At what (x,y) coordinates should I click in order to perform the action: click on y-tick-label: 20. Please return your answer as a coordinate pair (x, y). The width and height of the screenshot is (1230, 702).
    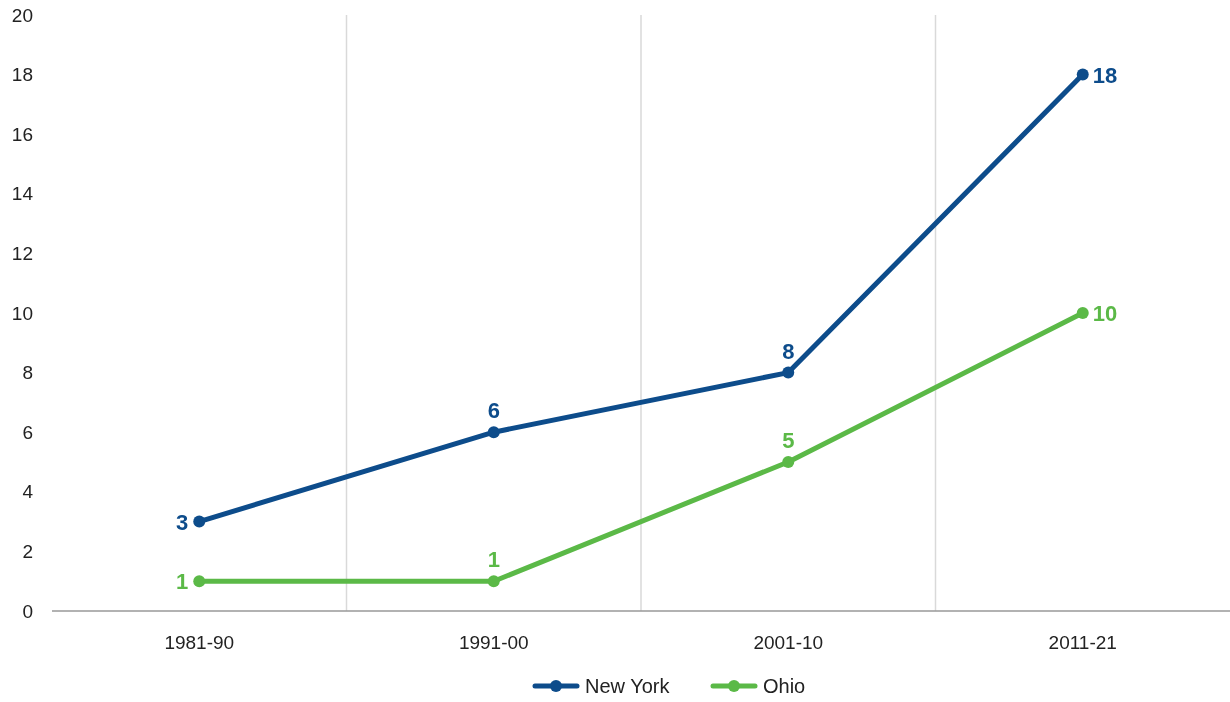
    Looking at the image, I should click on (22, 15).